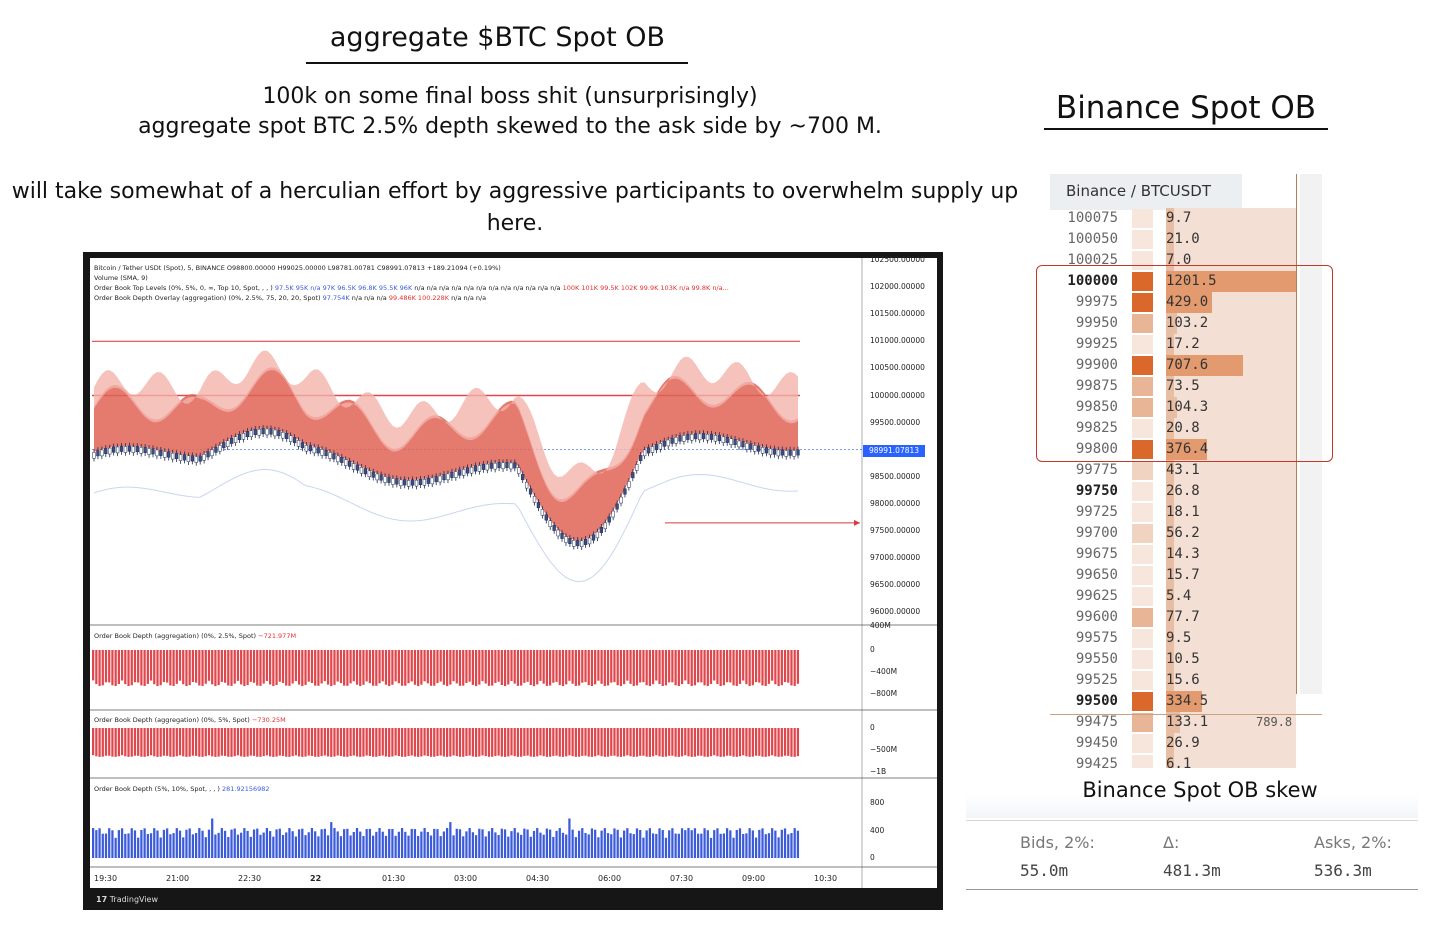 This screenshot has width=1456, height=941. What do you see at coordinates (895, 558) in the screenshot?
I see `price-tick: 97000.00000` at bounding box center [895, 558].